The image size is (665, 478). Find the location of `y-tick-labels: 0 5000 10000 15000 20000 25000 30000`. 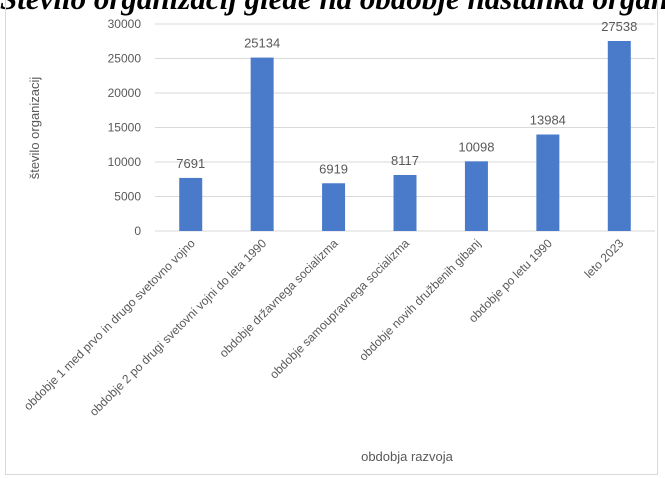

y-tick-labels: 0 5000 10000 15000 20000 25000 30000 is located at coordinates (125, 127).